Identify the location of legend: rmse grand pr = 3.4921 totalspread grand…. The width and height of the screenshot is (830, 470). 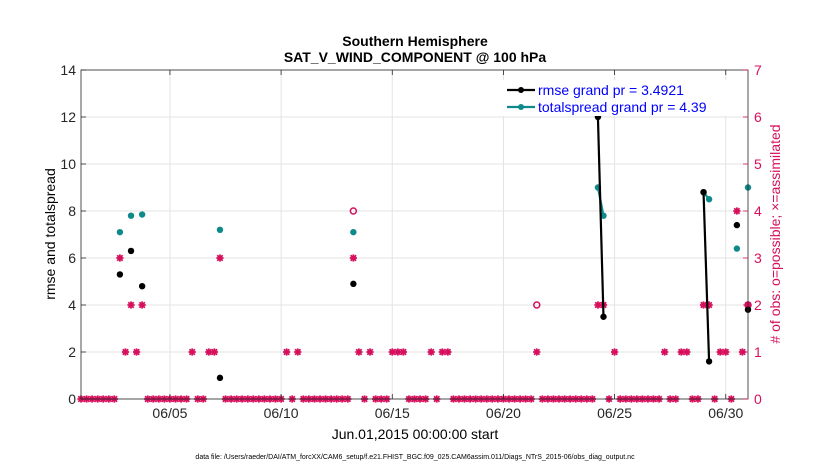
(622, 98).